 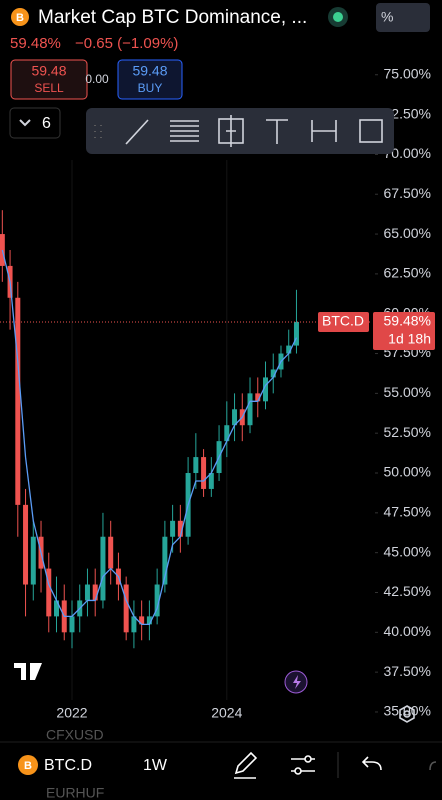 What do you see at coordinates (28, 671) in the screenshot?
I see `tv-logo` at bounding box center [28, 671].